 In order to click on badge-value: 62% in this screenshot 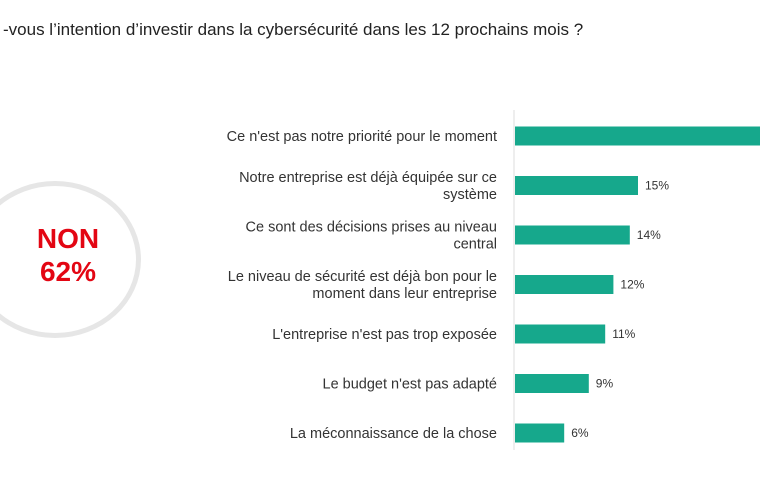, I will do `click(68, 271)`.